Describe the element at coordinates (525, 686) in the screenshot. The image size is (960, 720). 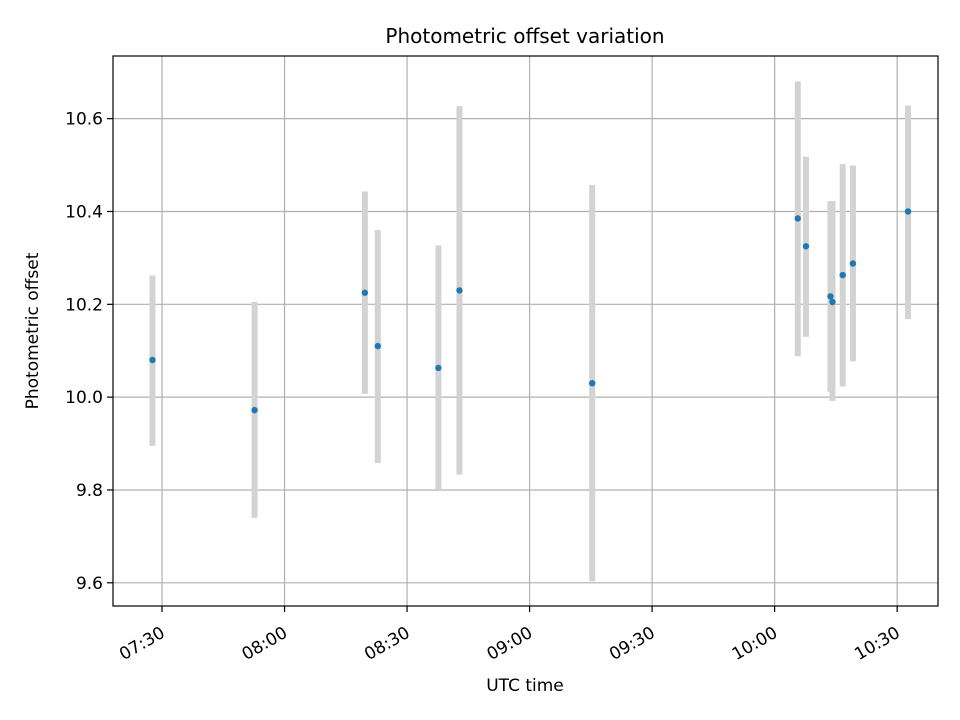
I see `x-axis-label: UTC time` at that location.